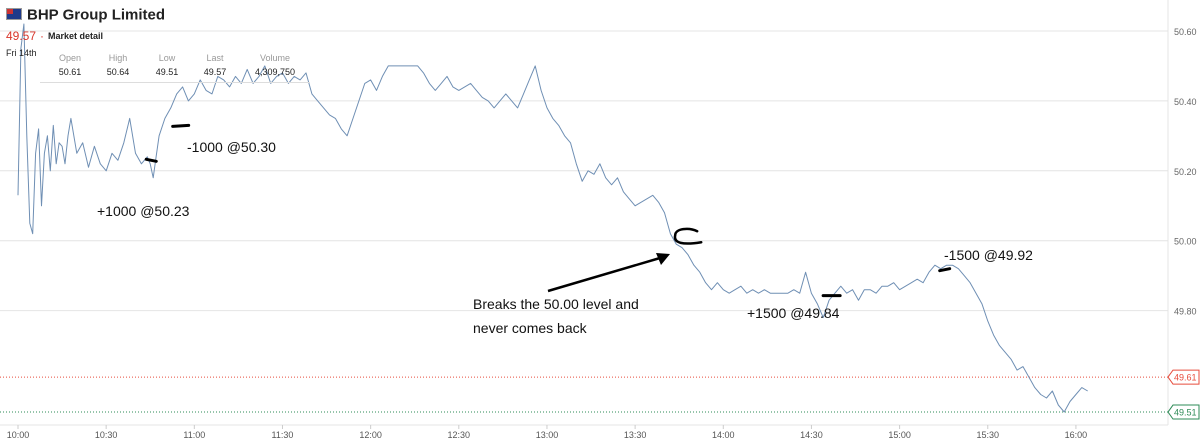 The width and height of the screenshot is (1200, 444). Describe the element at coordinates (167, 65) in the screenshot. I see `stat-low: Low 49.51` at that location.